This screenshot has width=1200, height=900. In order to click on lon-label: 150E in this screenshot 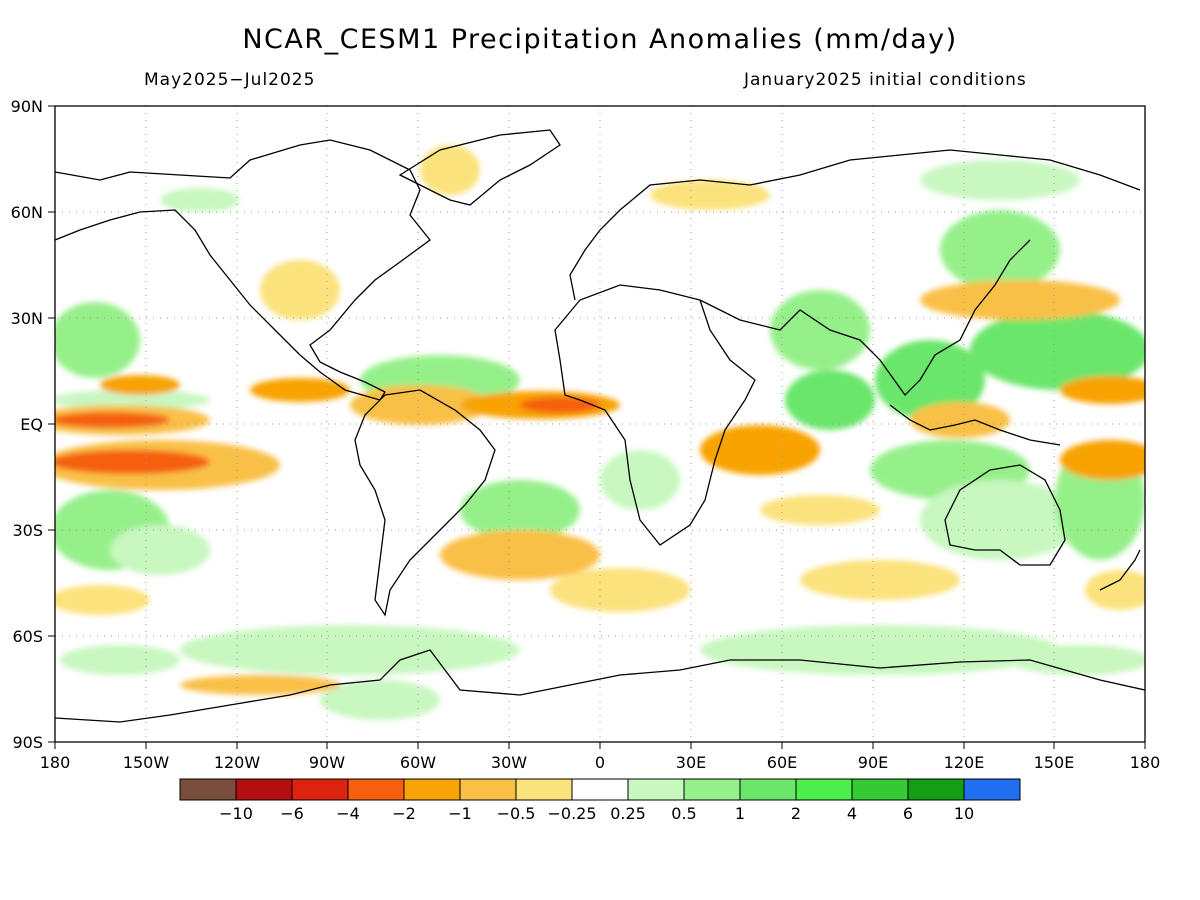, I will do `click(1054, 762)`.